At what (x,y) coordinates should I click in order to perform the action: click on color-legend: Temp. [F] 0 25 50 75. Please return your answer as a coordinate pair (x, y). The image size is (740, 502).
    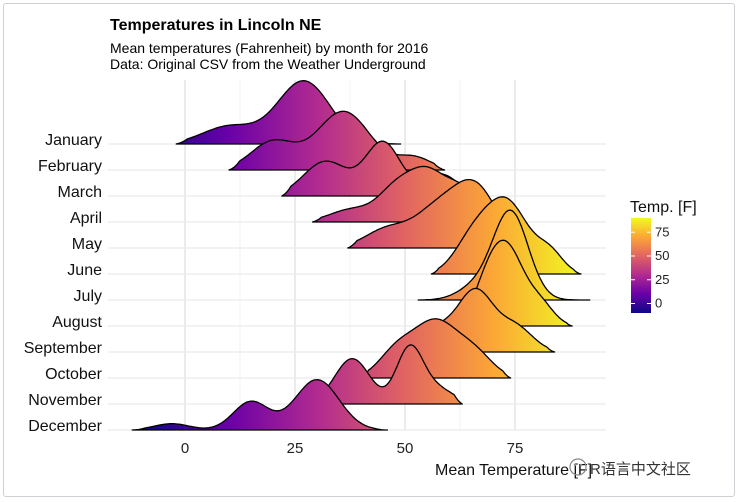
    Looking at the image, I should click on (663, 256).